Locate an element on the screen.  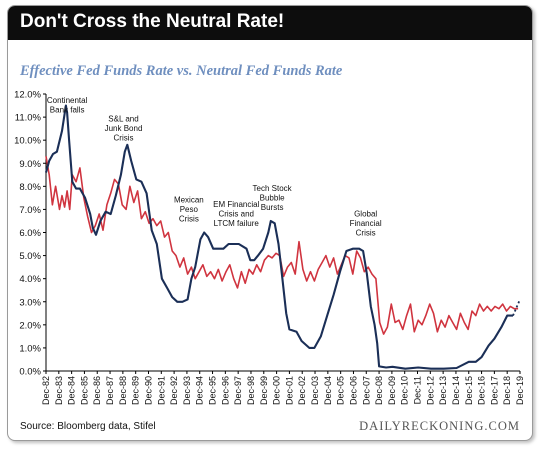
x-tick-label: Dec-83 is located at coordinates (59, 390).